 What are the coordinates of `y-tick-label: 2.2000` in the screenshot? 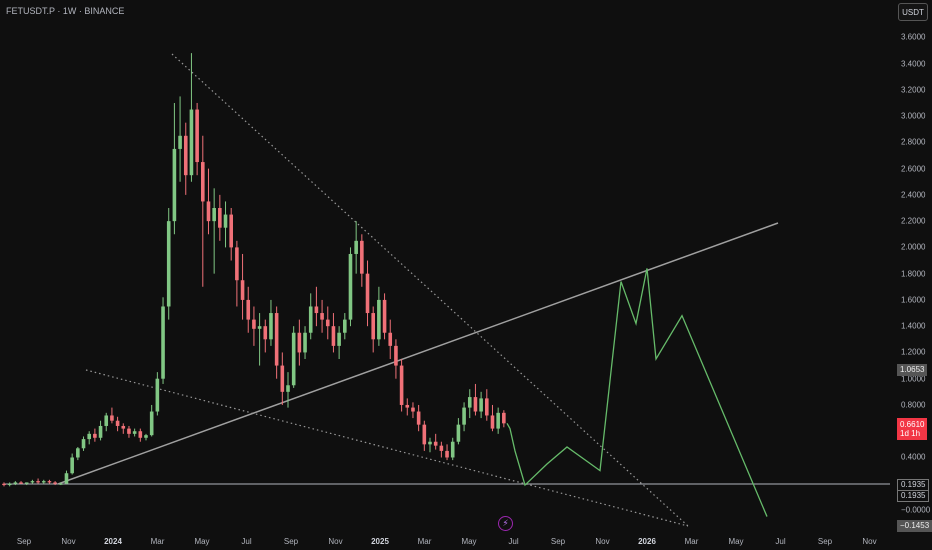 It's located at (913, 221).